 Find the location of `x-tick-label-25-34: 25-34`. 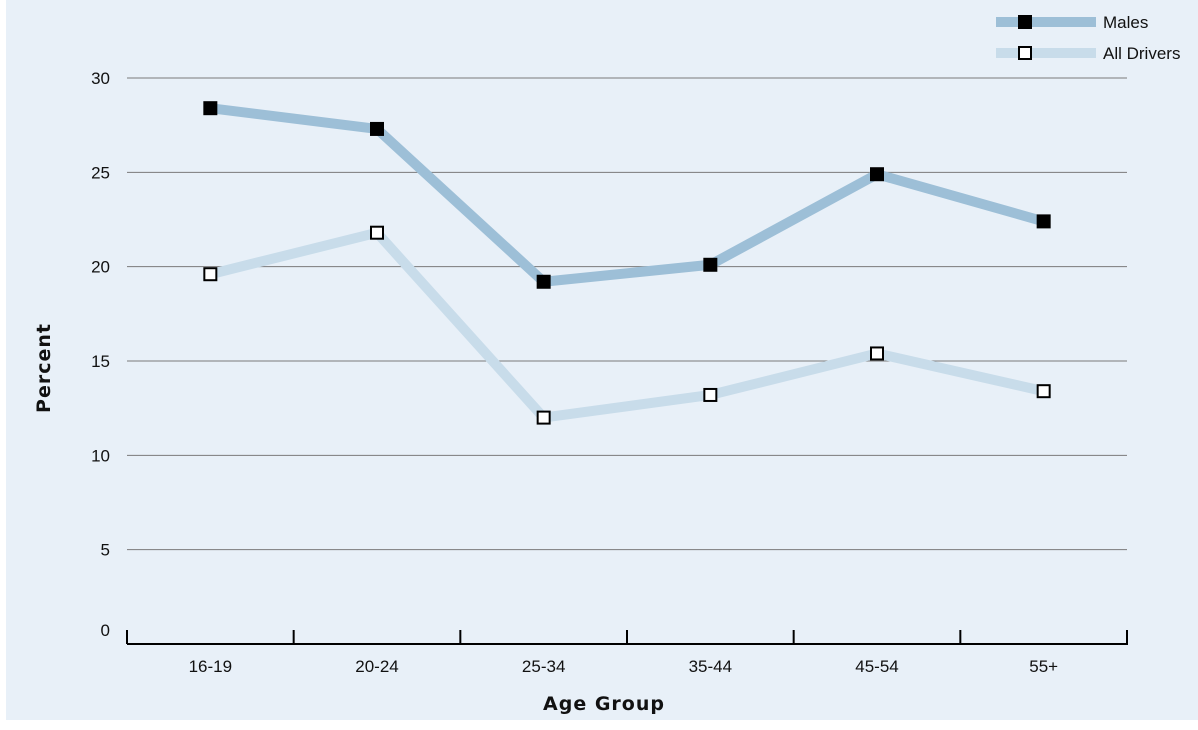

x-tick-label-25-34: 25-34 is located at coordinates (543, 666).